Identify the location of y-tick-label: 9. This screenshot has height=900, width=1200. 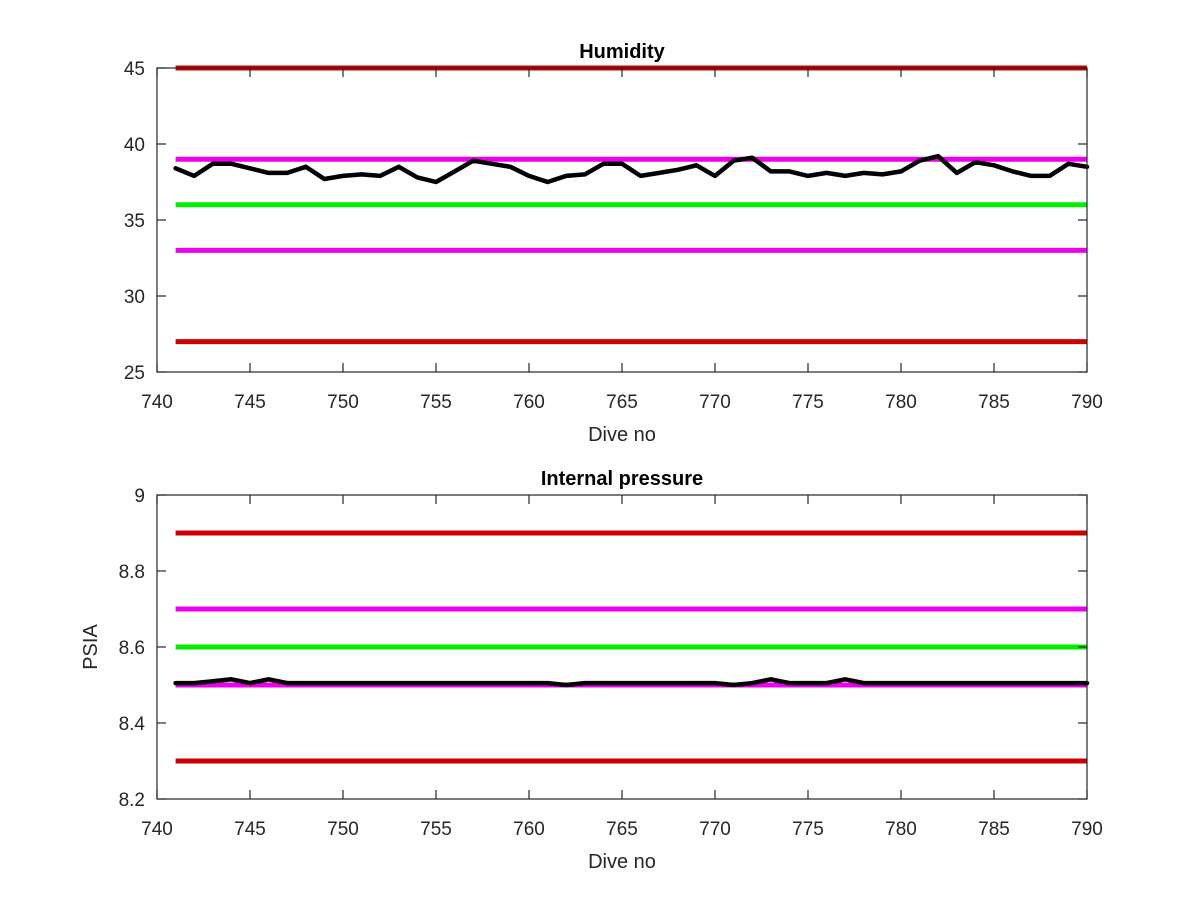
(139, 496).